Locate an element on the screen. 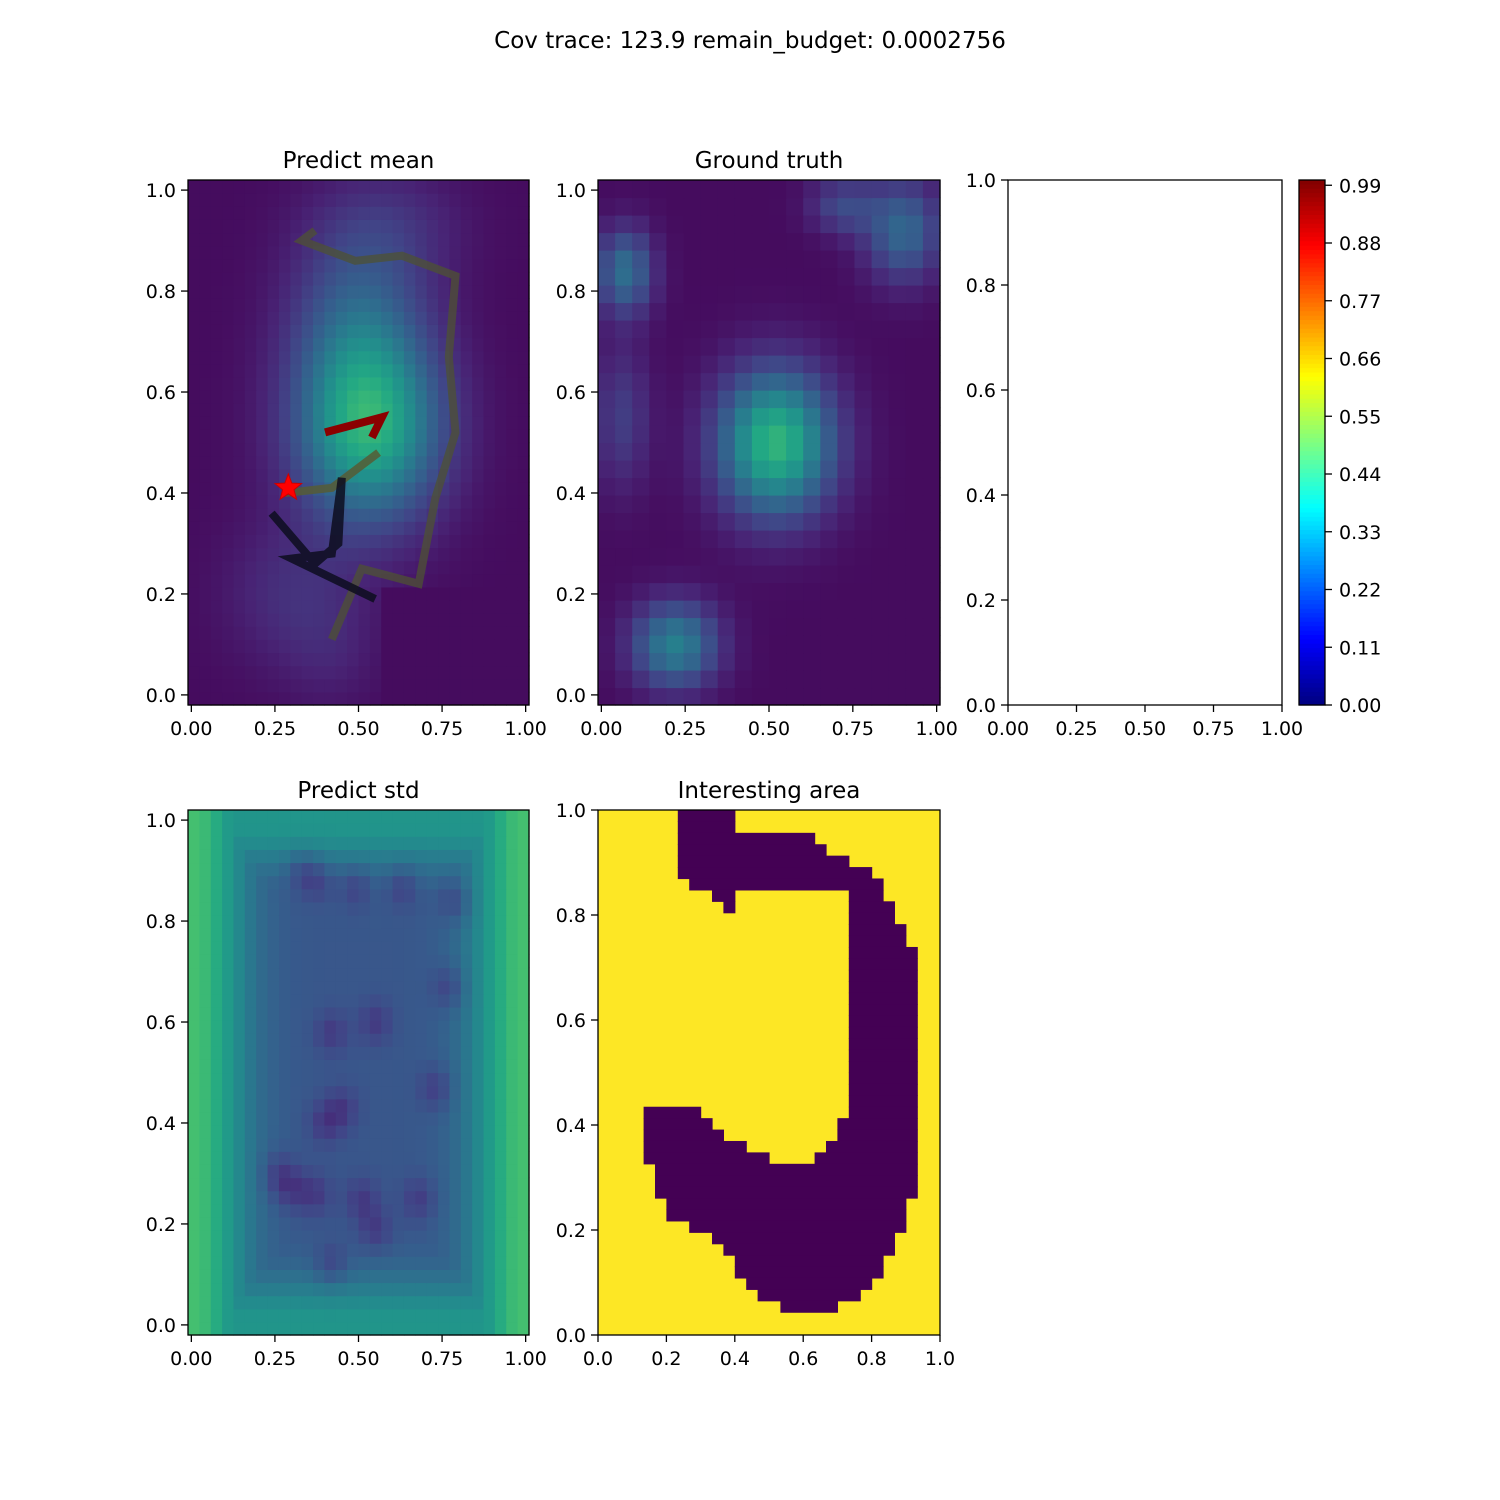  x-tick-label: 0.00 is located at coordinates (601, 729).